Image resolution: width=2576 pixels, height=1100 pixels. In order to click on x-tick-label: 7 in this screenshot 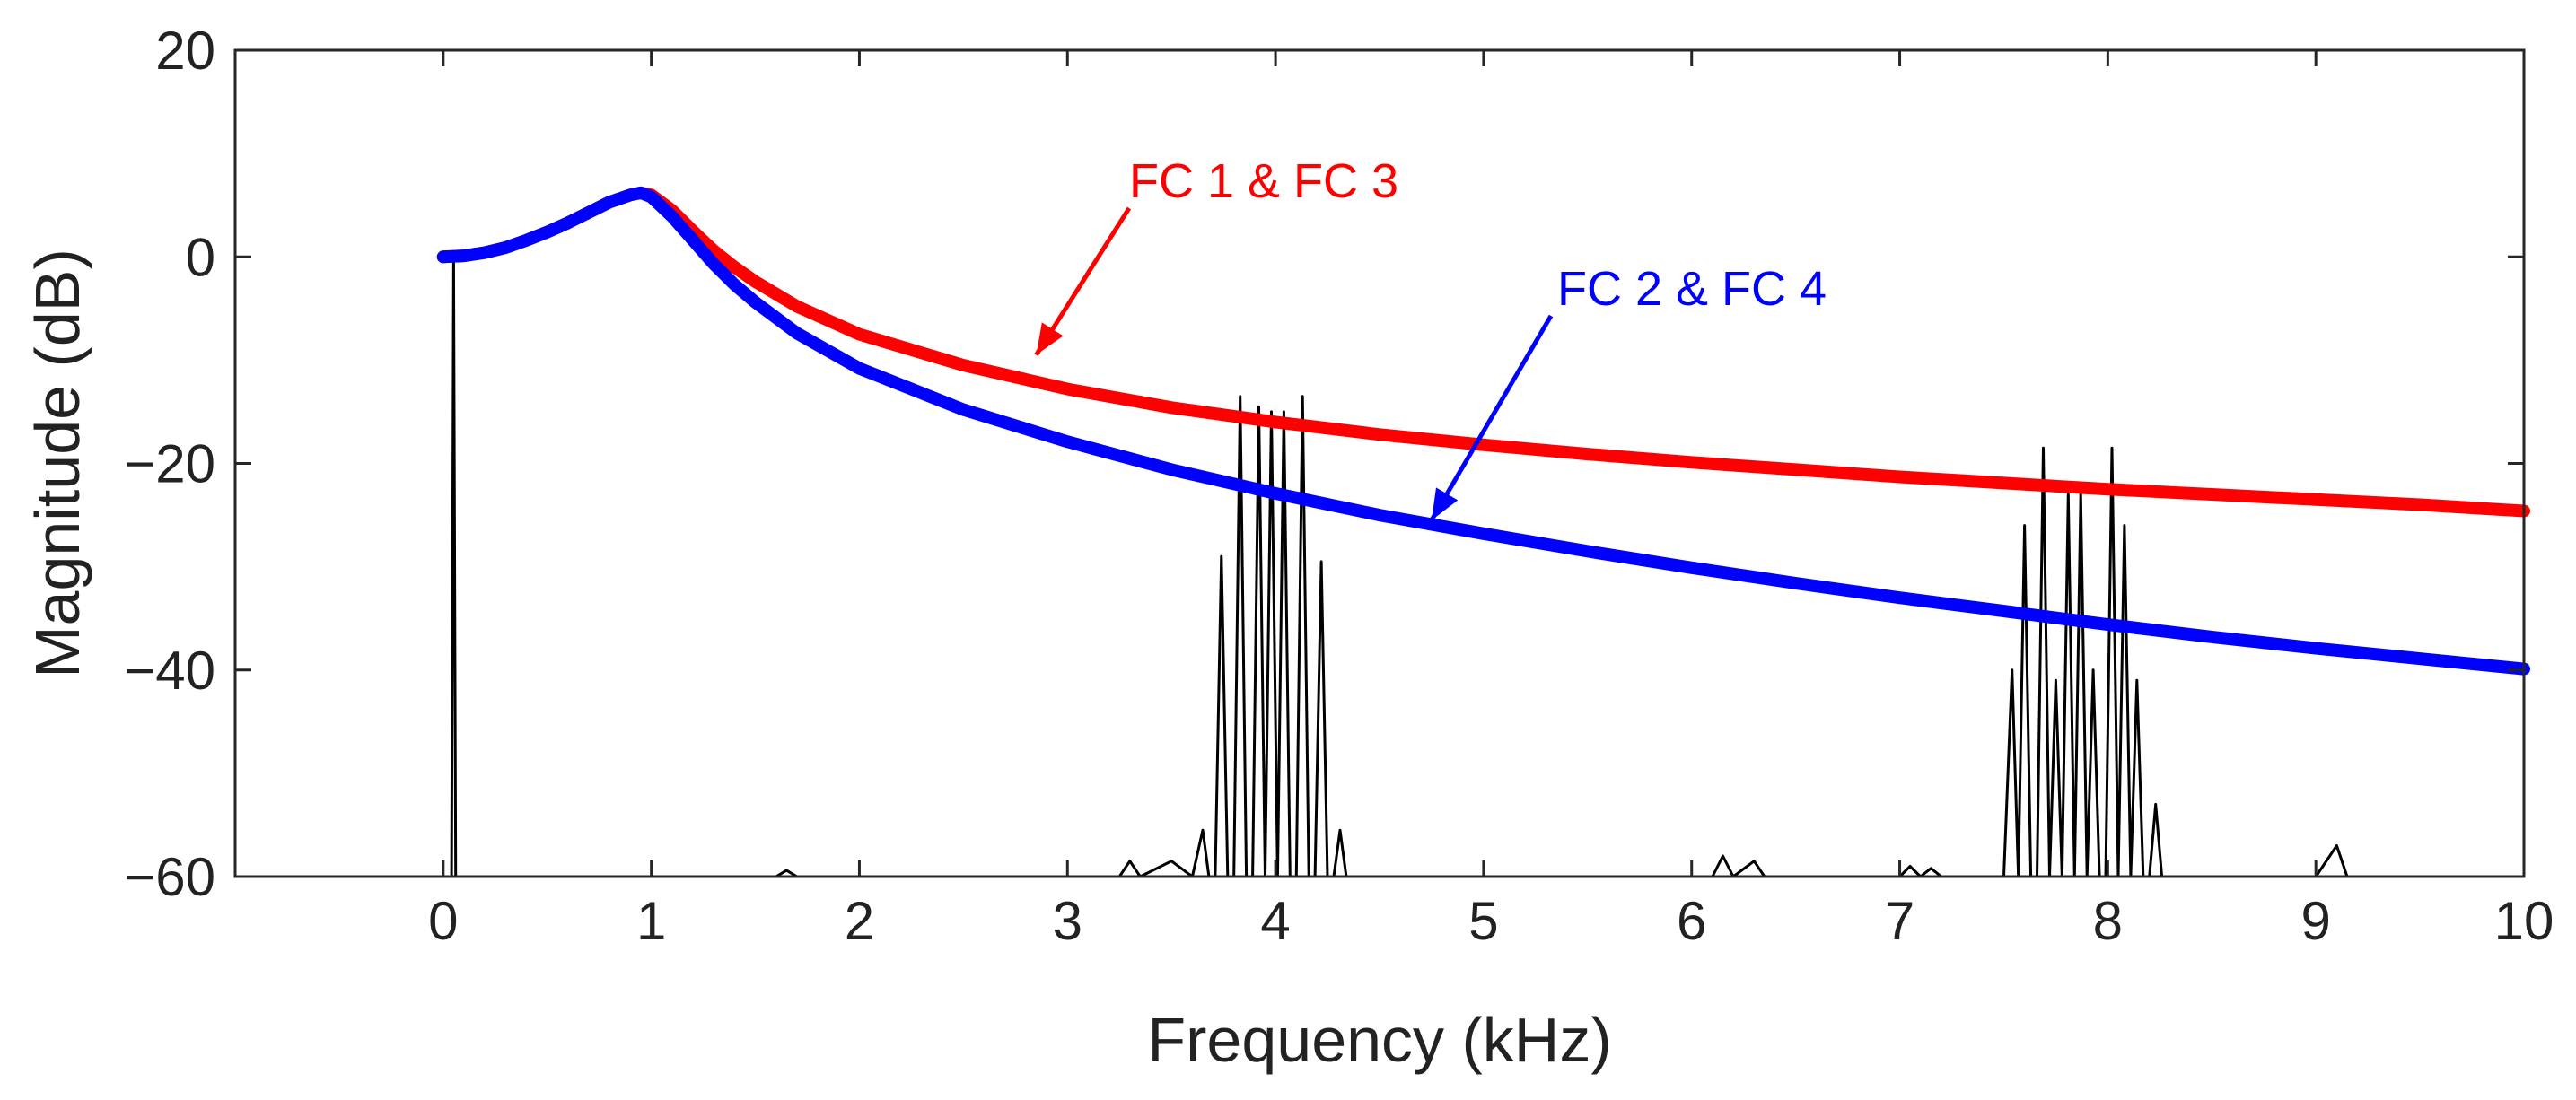, I will do `click(1899, 921)`.